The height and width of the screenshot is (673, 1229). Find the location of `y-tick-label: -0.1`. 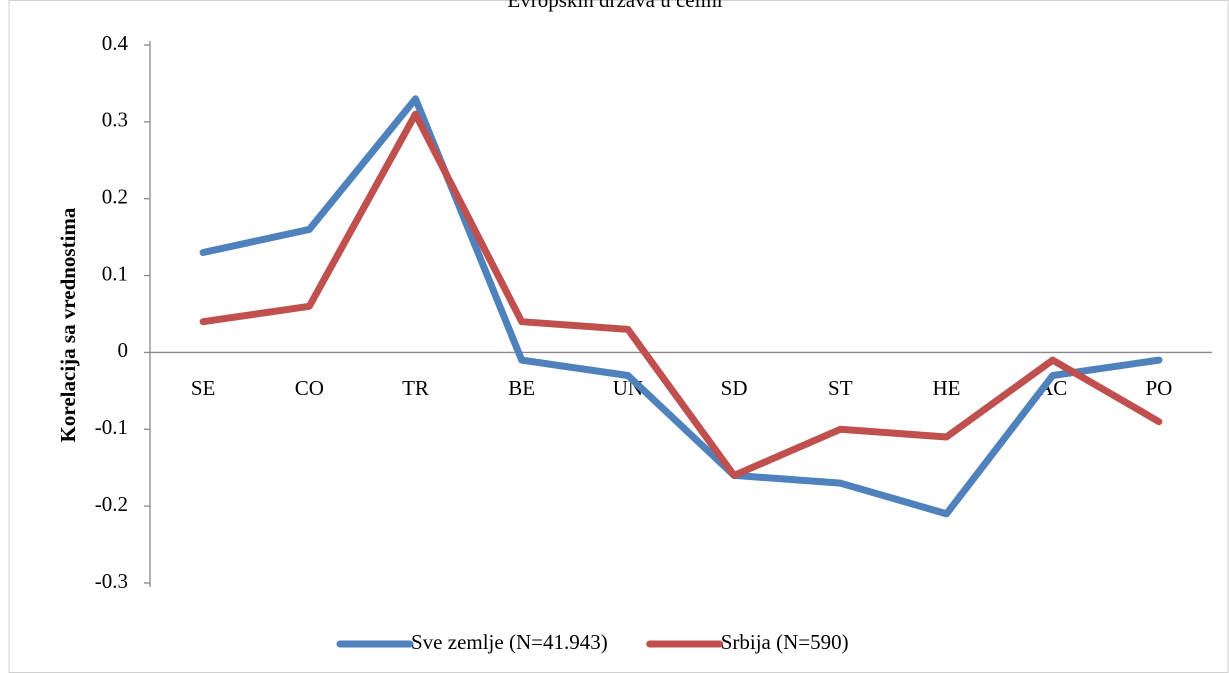

y-tick-label: -0.1 is located at coordinates (111, 427).